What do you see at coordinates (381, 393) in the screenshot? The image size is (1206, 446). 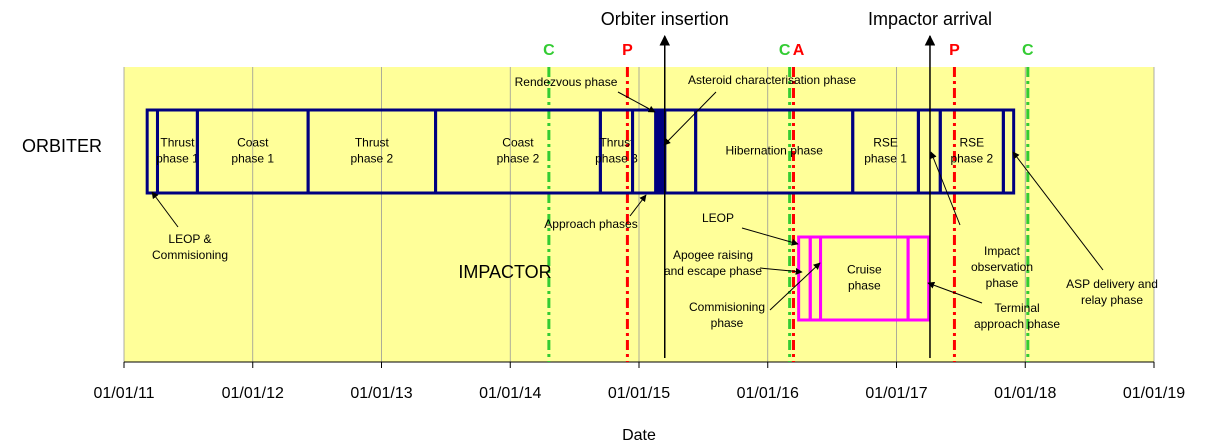 I see `x-tick-label: 01/01/13` at bounding box center [381, 393].